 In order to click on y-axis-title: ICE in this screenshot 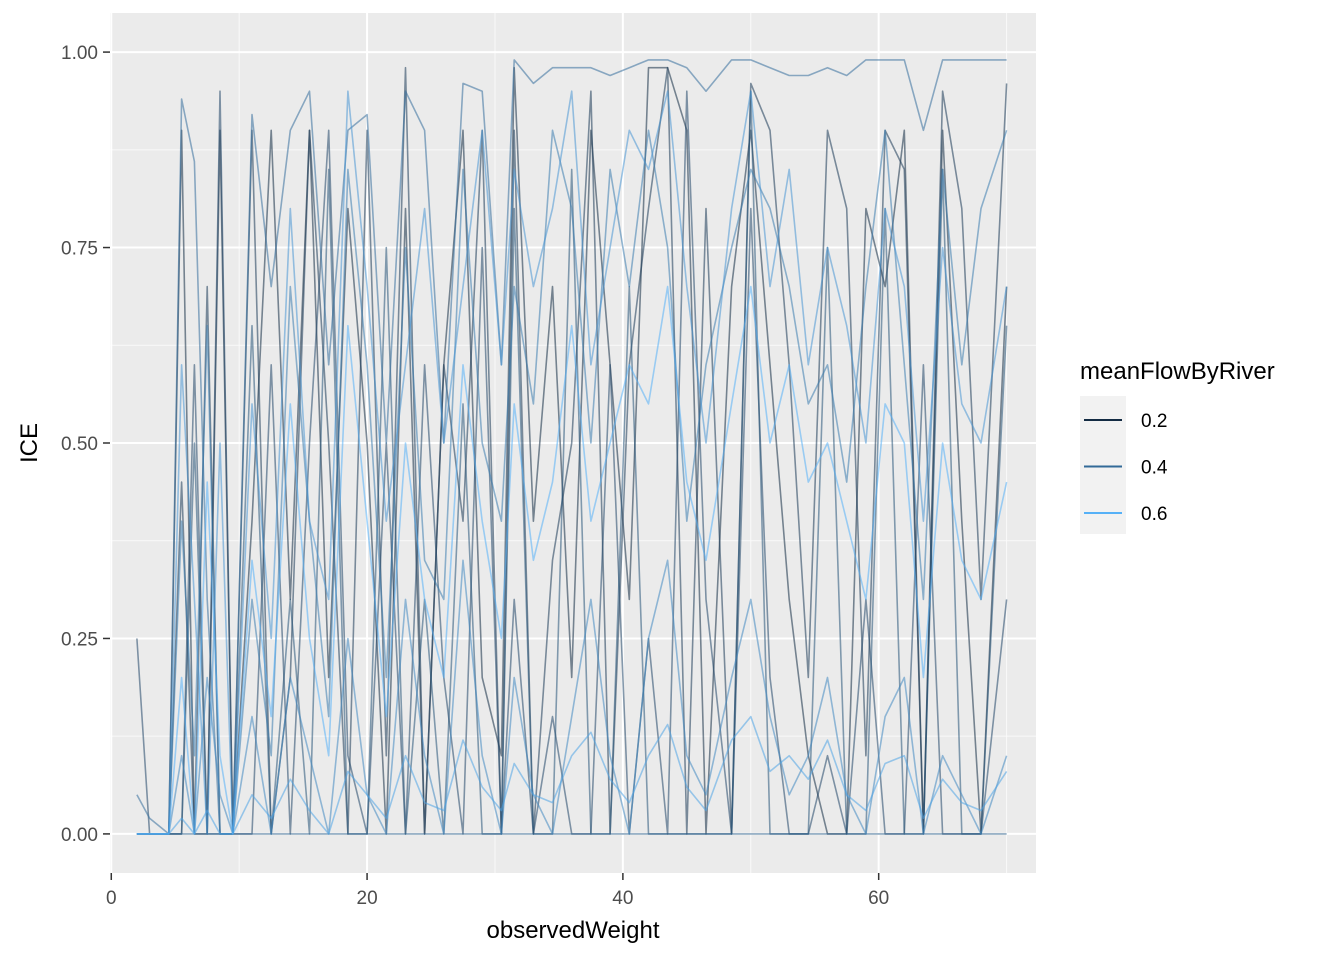, I will do `click(29, 443)`.